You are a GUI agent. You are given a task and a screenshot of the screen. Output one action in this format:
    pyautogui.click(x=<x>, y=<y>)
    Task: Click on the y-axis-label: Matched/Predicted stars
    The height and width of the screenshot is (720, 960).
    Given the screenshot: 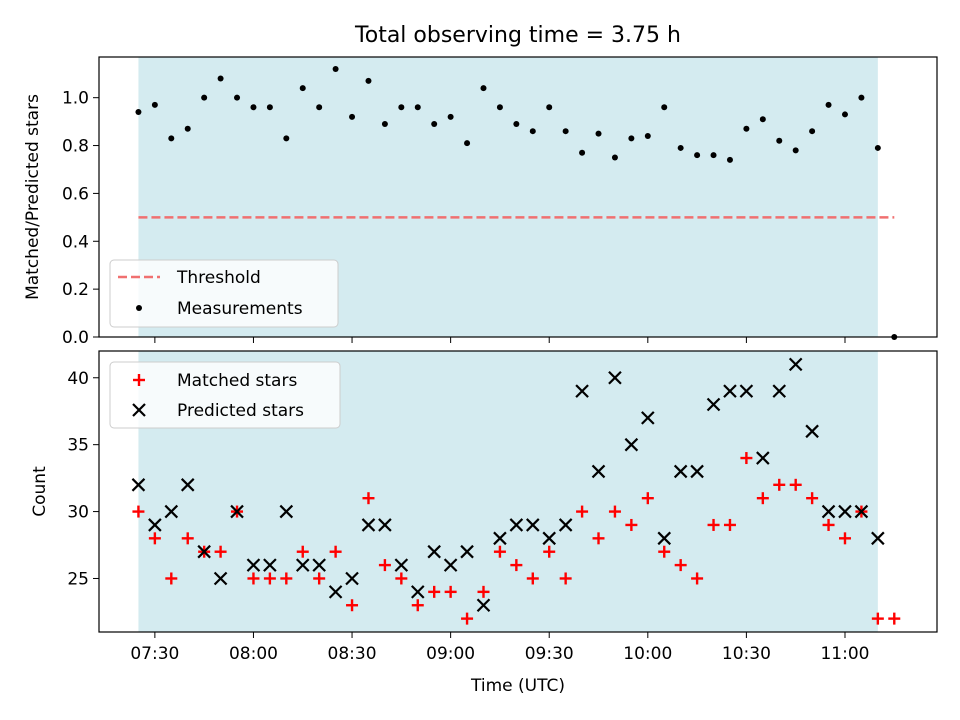 What is the action you would take?
    pyautogui.click(x=33, y=197)
    